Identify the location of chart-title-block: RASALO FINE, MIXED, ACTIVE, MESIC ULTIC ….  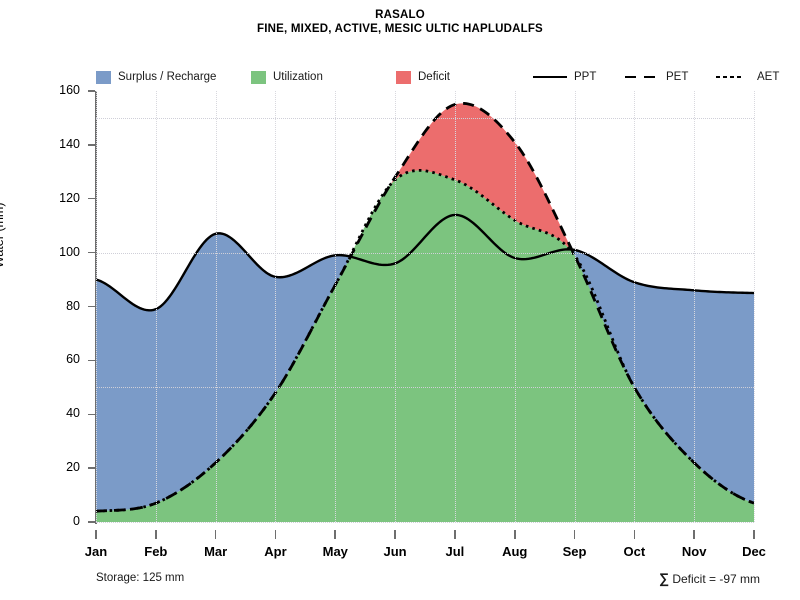
(400, 22).